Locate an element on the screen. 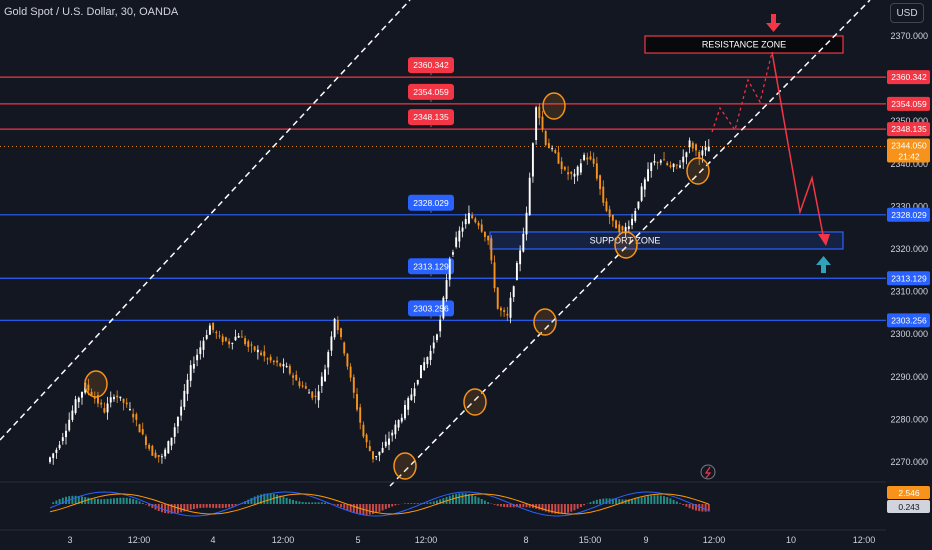 The image size is (932, 550). macd-line is located at coordinates (379, 504).